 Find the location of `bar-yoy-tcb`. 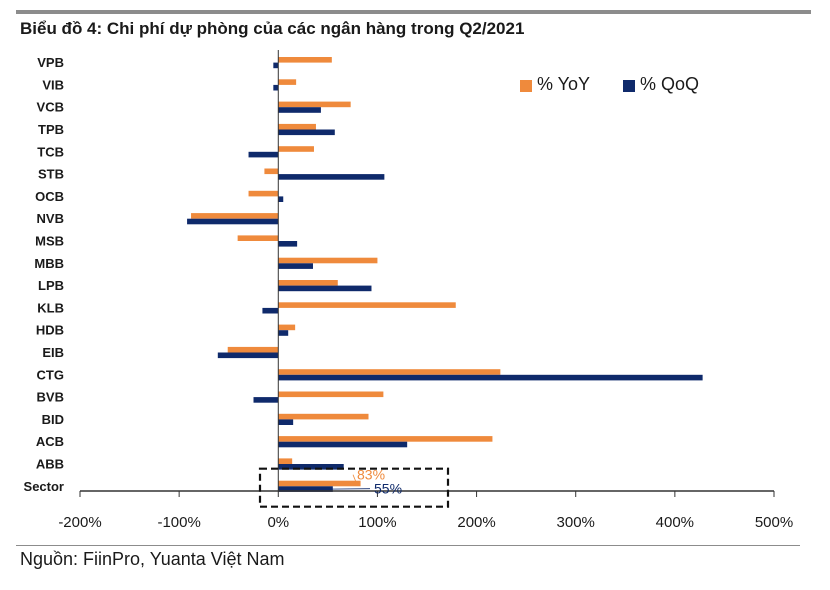

bar-yoy-tcb is located at coordinates (296, 149).